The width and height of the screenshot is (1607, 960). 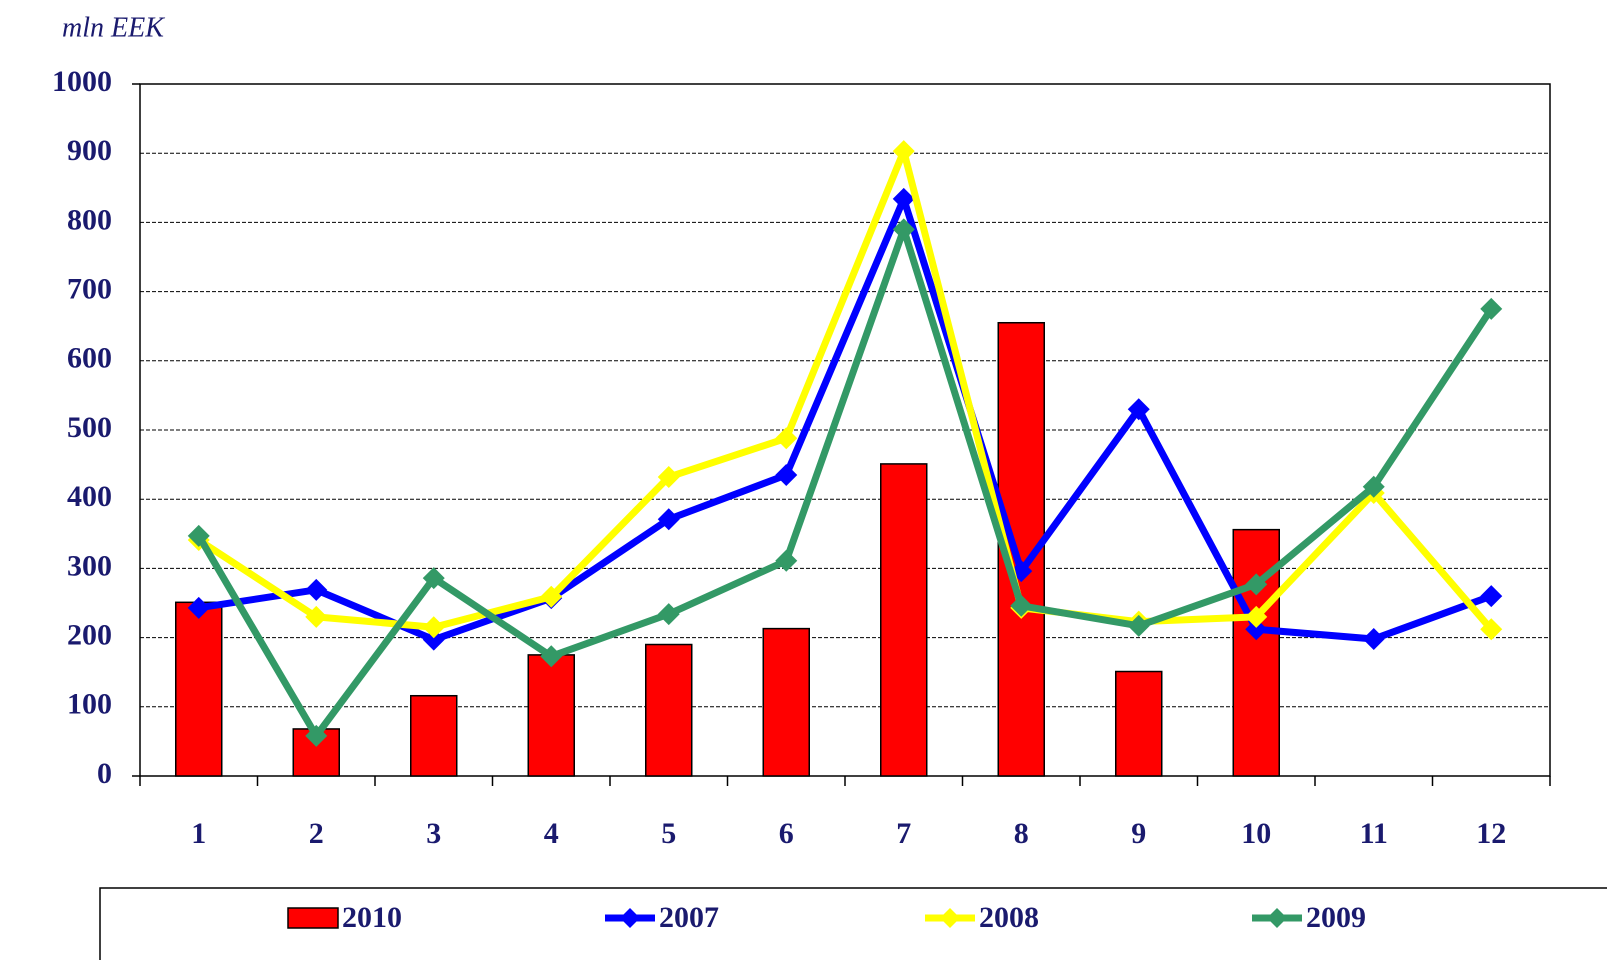 I want to click on legend-label: 2007, so click(x=689, y=917).